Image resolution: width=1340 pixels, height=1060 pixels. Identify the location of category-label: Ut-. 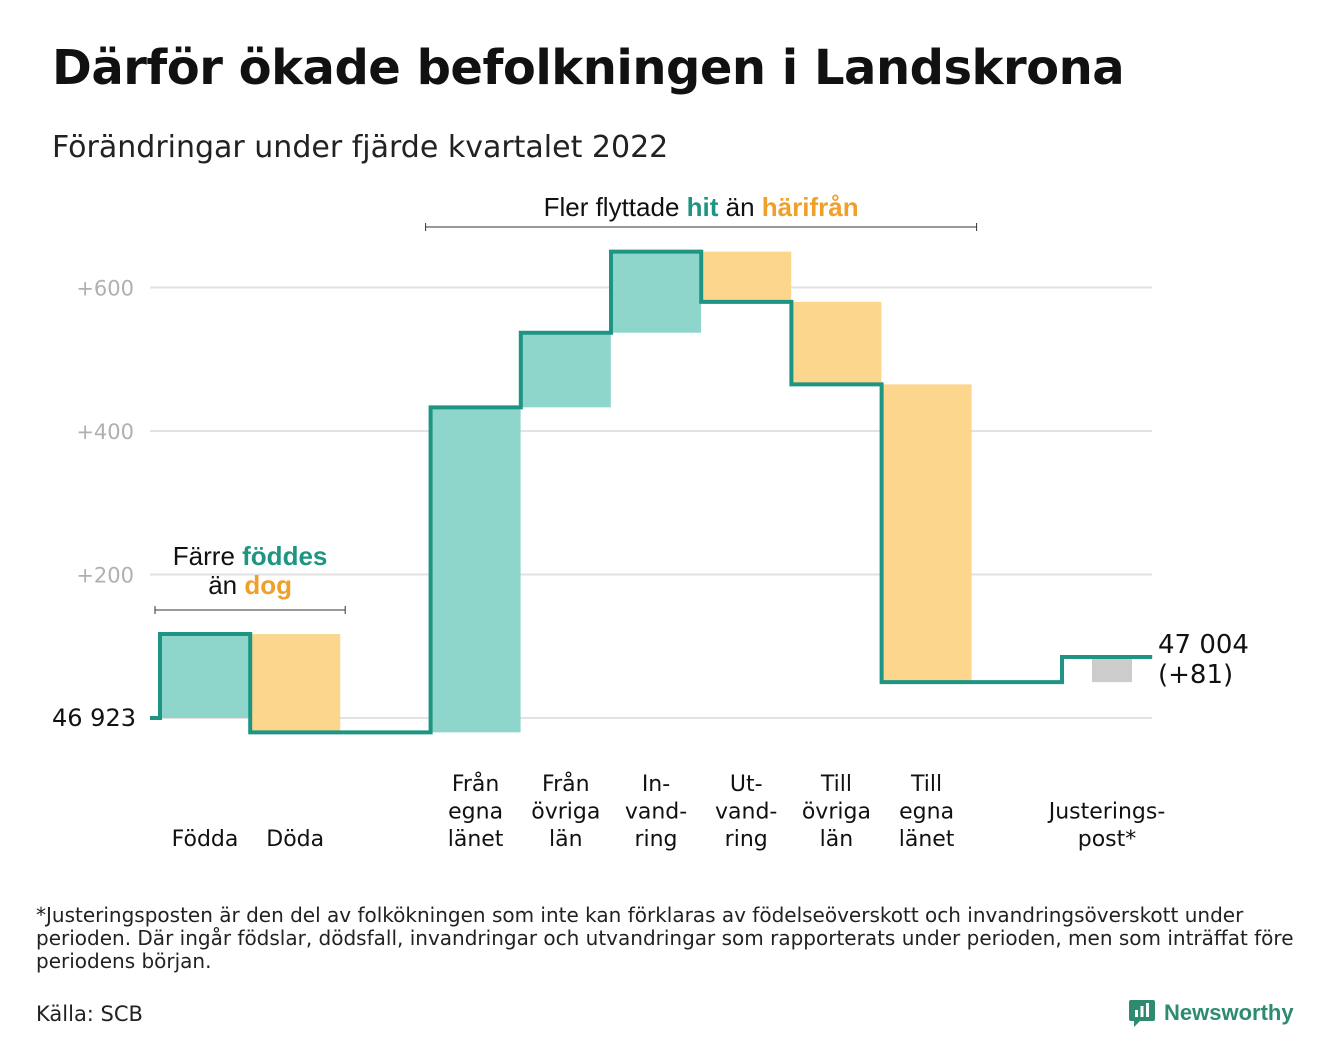
(746, 784).